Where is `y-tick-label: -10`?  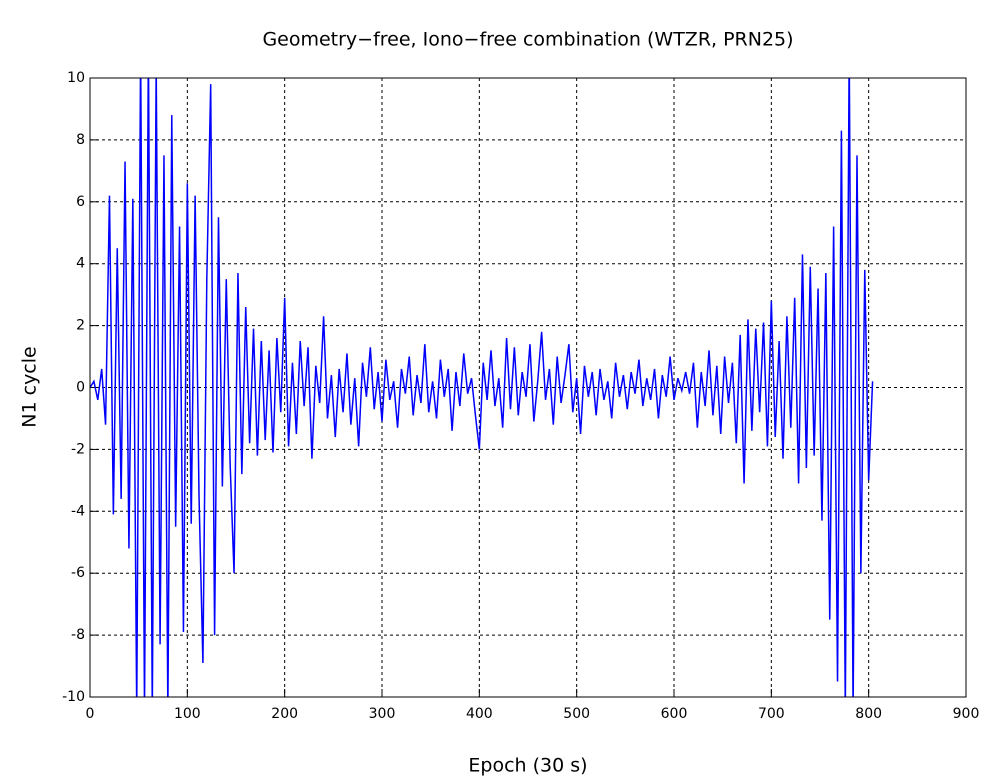
y-tick-label: -10 is located at coordinates (73, 697).